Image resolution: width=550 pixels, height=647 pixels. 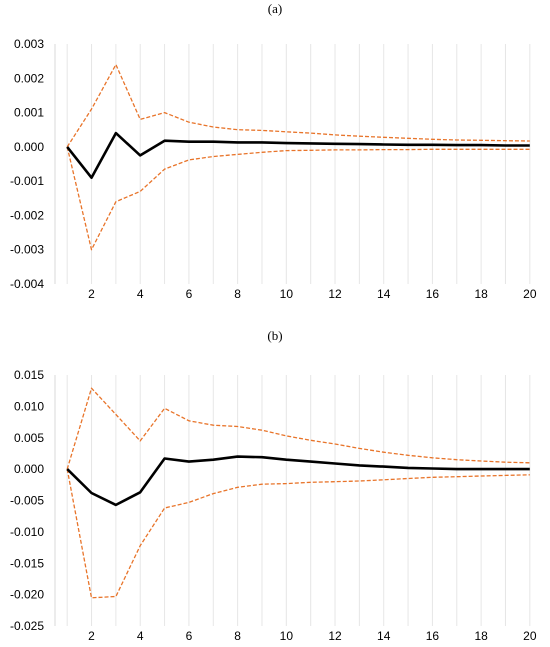 What do you see at coordinates (29, 78) in the screenshot?
I see `y-tick-label: 0.002` at bounding box center [29, 78].